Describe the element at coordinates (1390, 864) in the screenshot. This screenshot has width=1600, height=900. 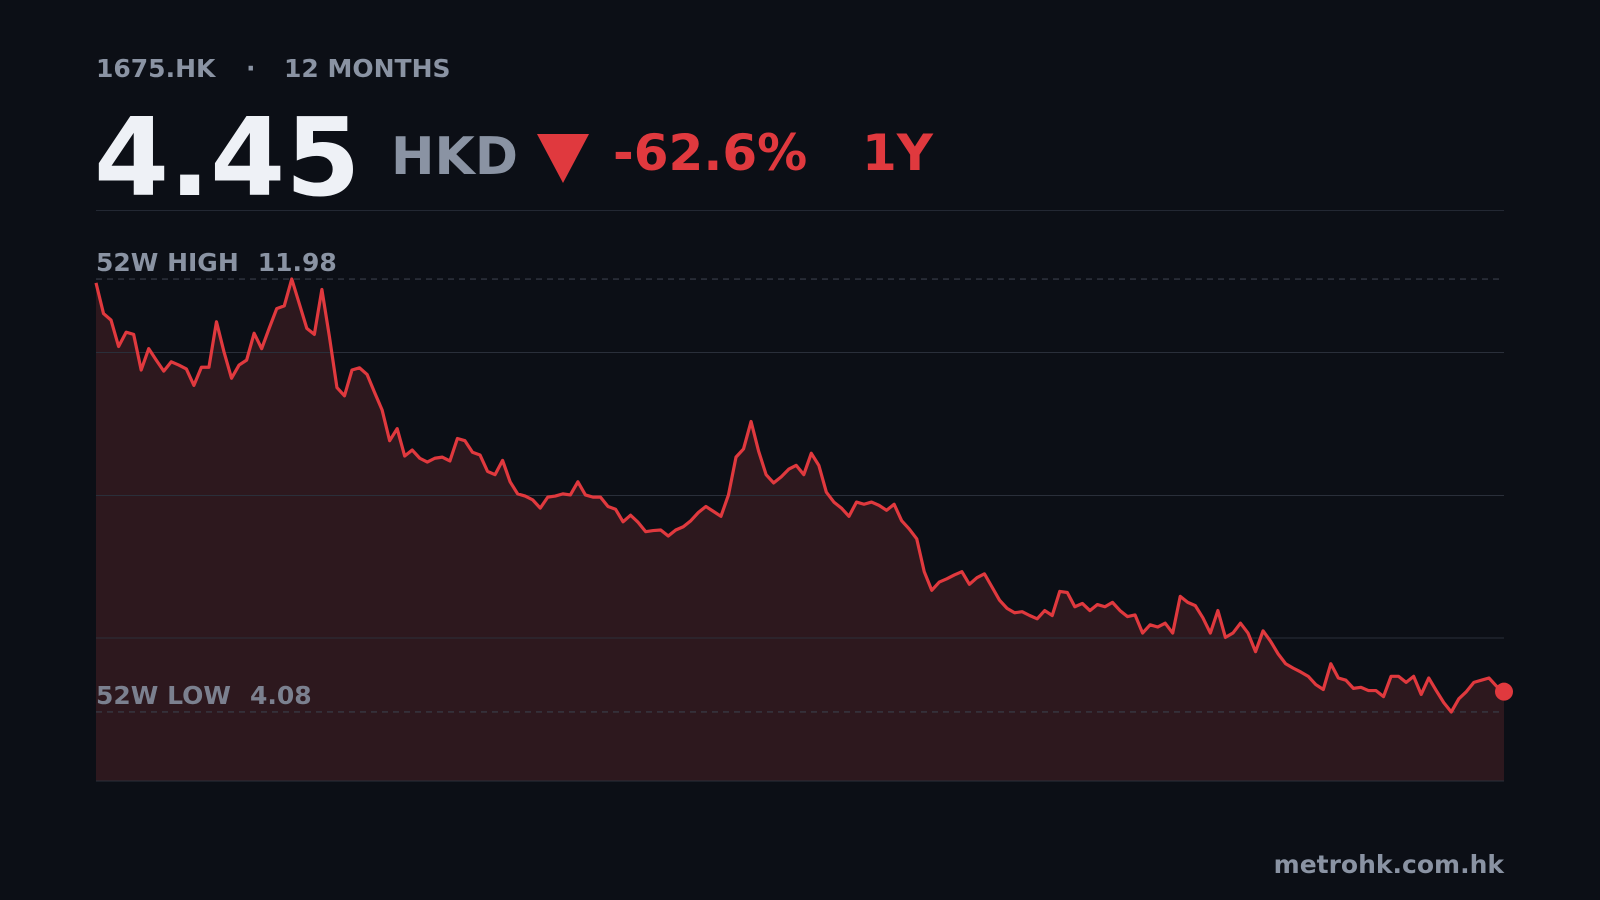
I see `source: metrohk.com.hk` at that location.